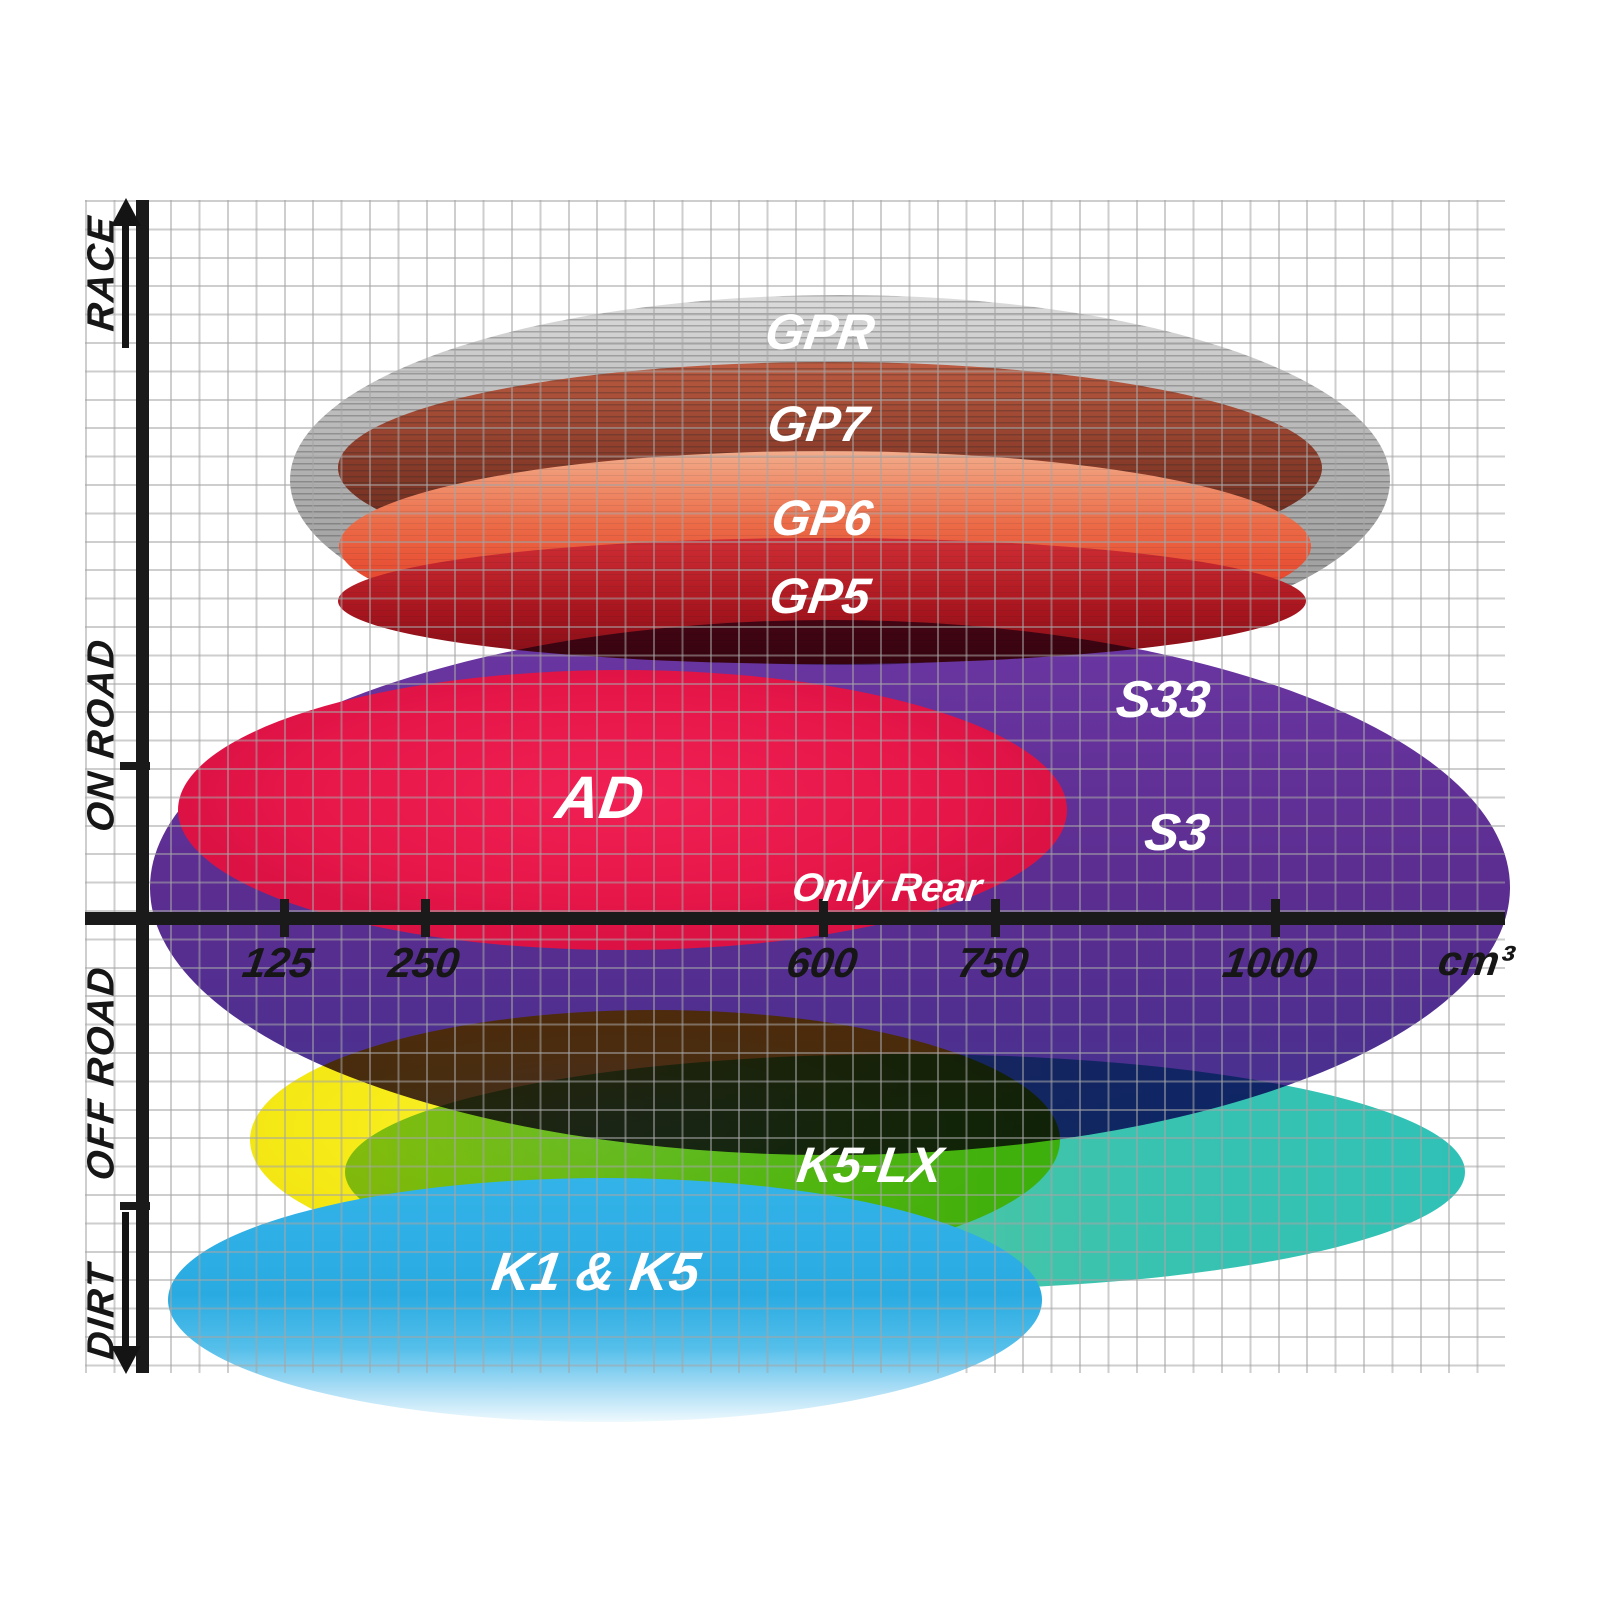 The width and height of the screenshot is (1600, 1600). Describe the element at coordinates (1163, 700) in the screenshot. I see `label-s33: S33` at that location.